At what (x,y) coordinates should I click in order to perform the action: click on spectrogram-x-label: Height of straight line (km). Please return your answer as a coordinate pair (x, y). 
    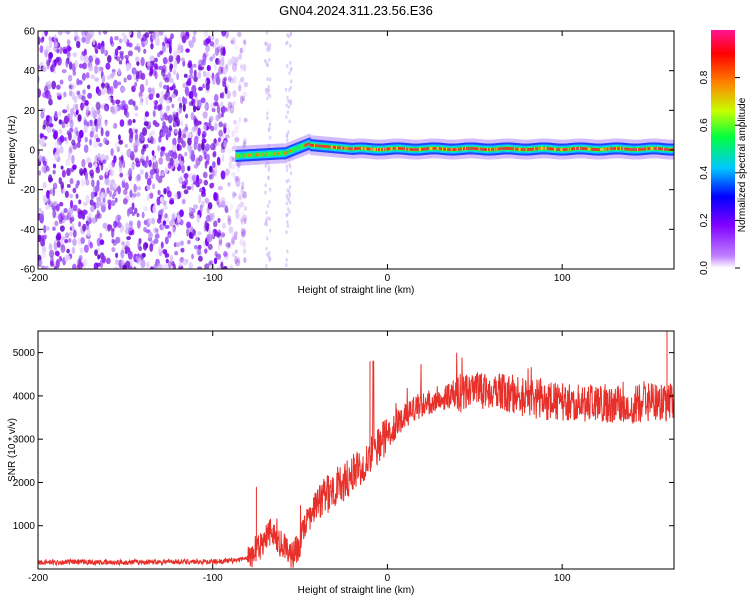
    Looking at the image, I should click on (356, 290).